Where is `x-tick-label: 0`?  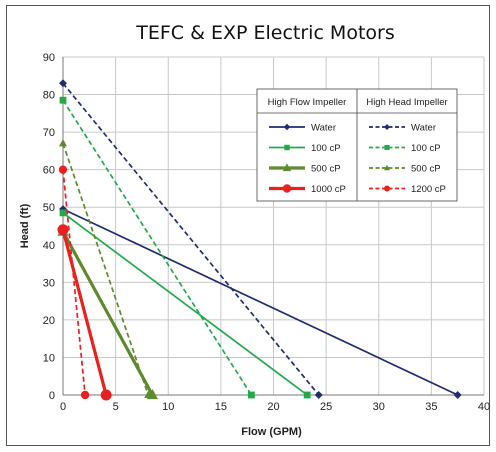 x-tick-label: 0 is located at coordinates (63, 407).